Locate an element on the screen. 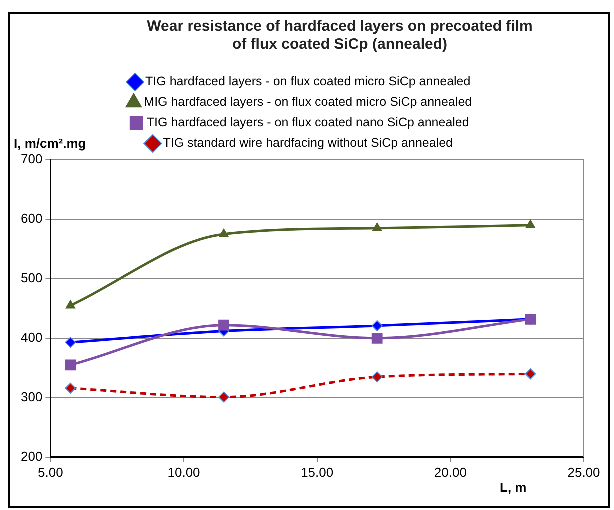  y-tick-label: 300 is located at coordinates (31, 397).